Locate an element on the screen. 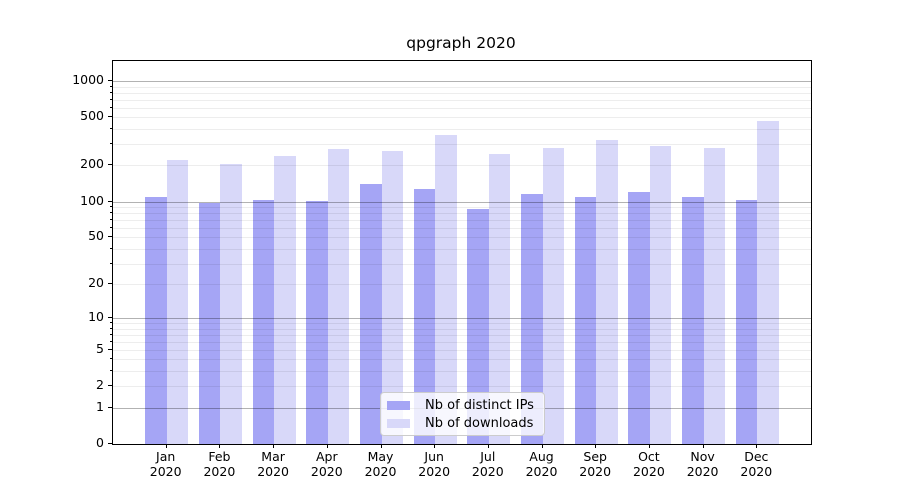  x-tick-label: Nov 2020 is located at coordinates (703, 464).